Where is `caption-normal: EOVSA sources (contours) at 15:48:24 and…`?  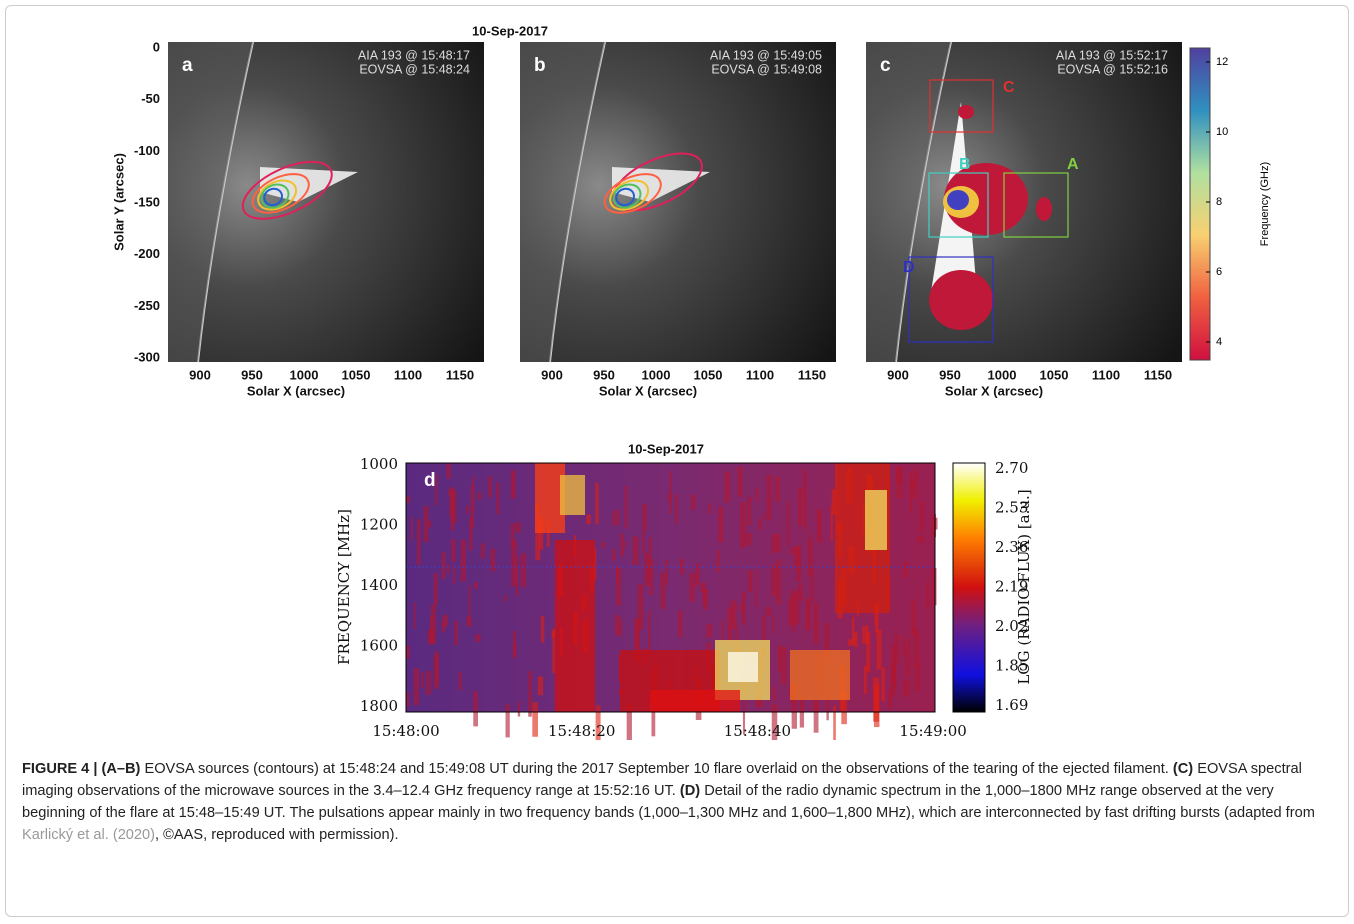
caption-normal: EOVSA sources (contours) at 15:48:24 and… is located at coordinates (656, 769).